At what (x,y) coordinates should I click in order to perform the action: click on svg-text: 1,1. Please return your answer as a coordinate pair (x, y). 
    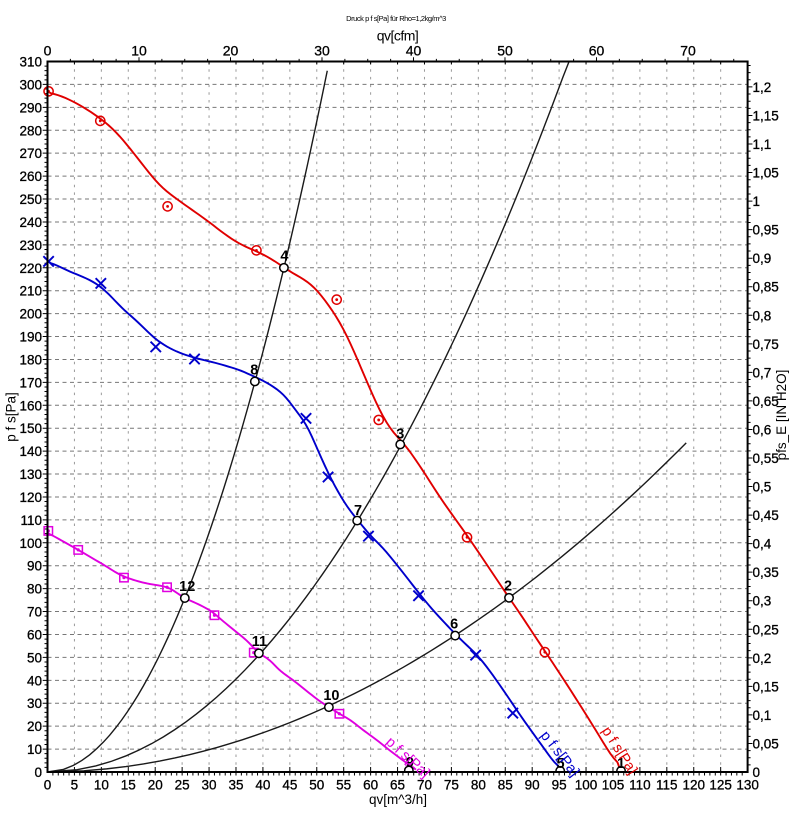
    Looking at the image, I should click on (762, 144).